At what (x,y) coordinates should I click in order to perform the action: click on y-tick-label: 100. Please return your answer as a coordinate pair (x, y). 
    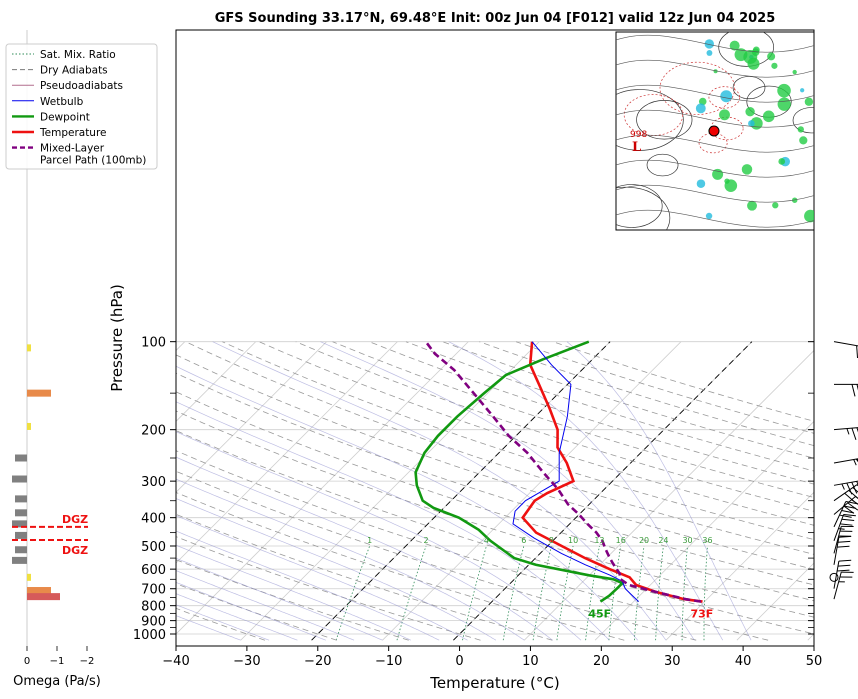
    Looking at the image, I should click on (153, 343).